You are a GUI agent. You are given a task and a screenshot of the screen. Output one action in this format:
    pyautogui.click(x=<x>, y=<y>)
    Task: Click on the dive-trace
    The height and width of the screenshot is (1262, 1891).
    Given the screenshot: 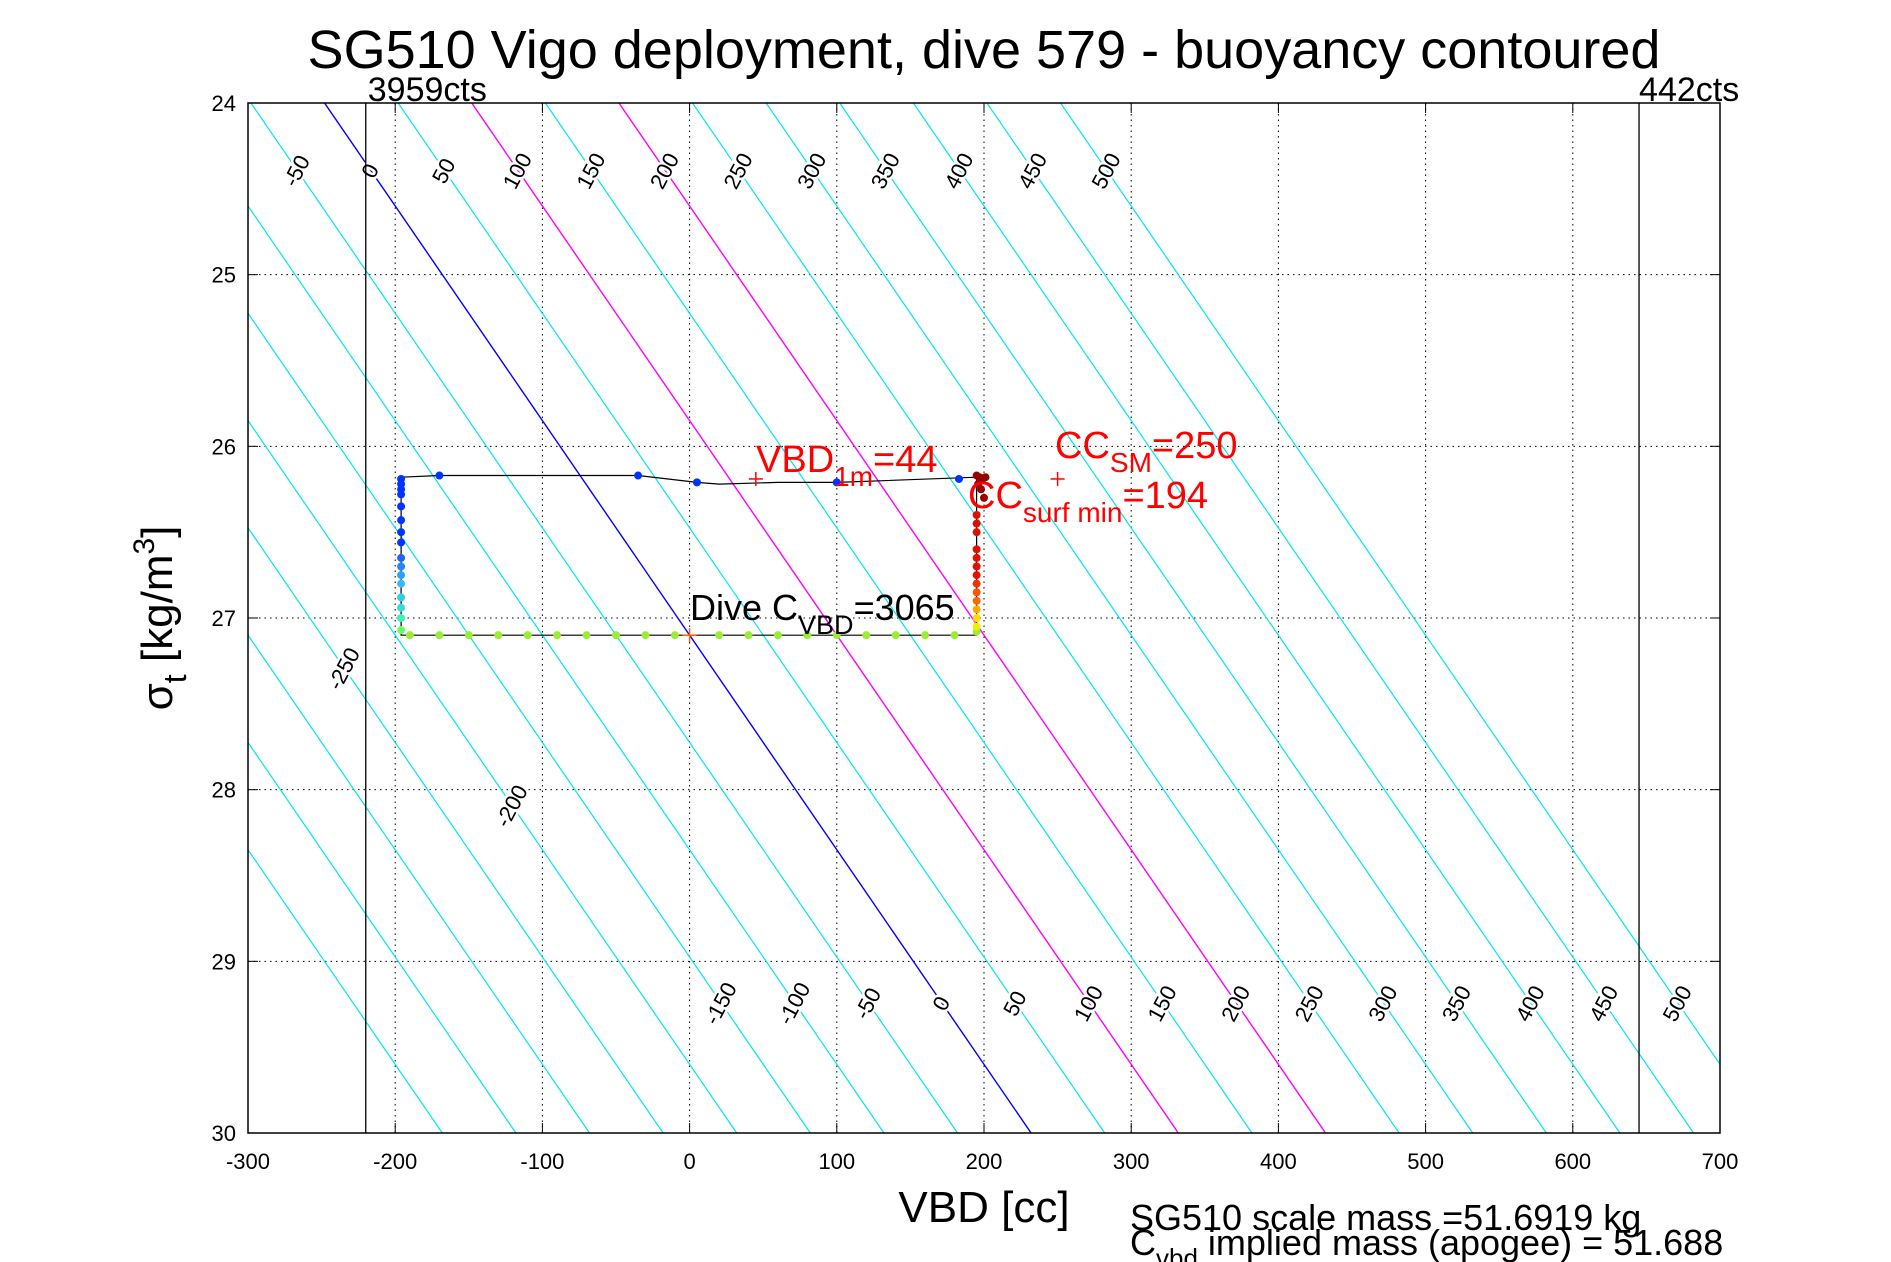 What is the action you would take?
    pyautogui.click(x=689, y=555)
    